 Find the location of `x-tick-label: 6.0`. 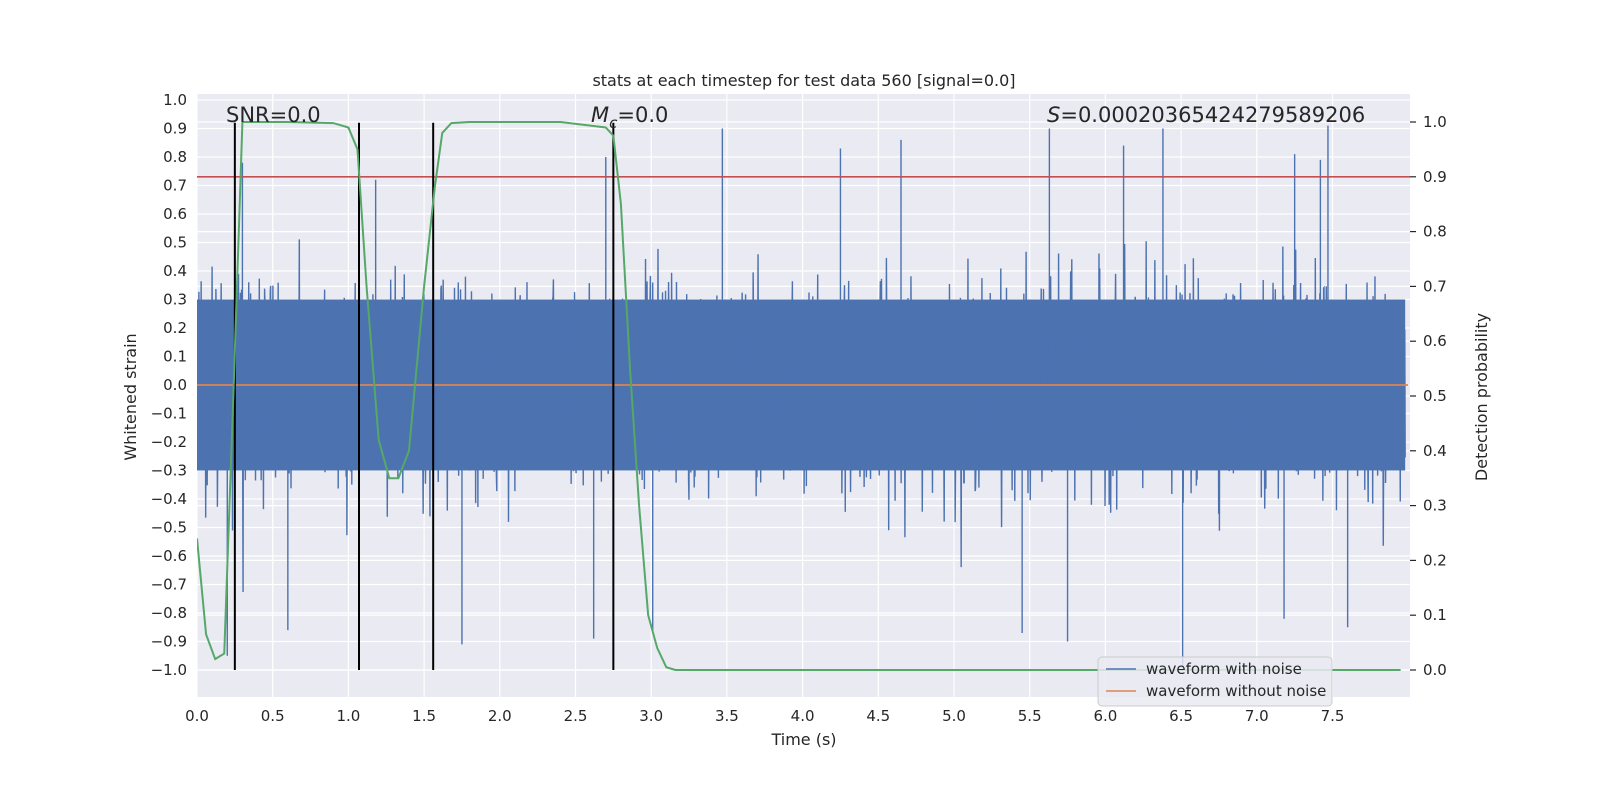

x-tick-label: 6.0 is located at coordinates (1105, 716).